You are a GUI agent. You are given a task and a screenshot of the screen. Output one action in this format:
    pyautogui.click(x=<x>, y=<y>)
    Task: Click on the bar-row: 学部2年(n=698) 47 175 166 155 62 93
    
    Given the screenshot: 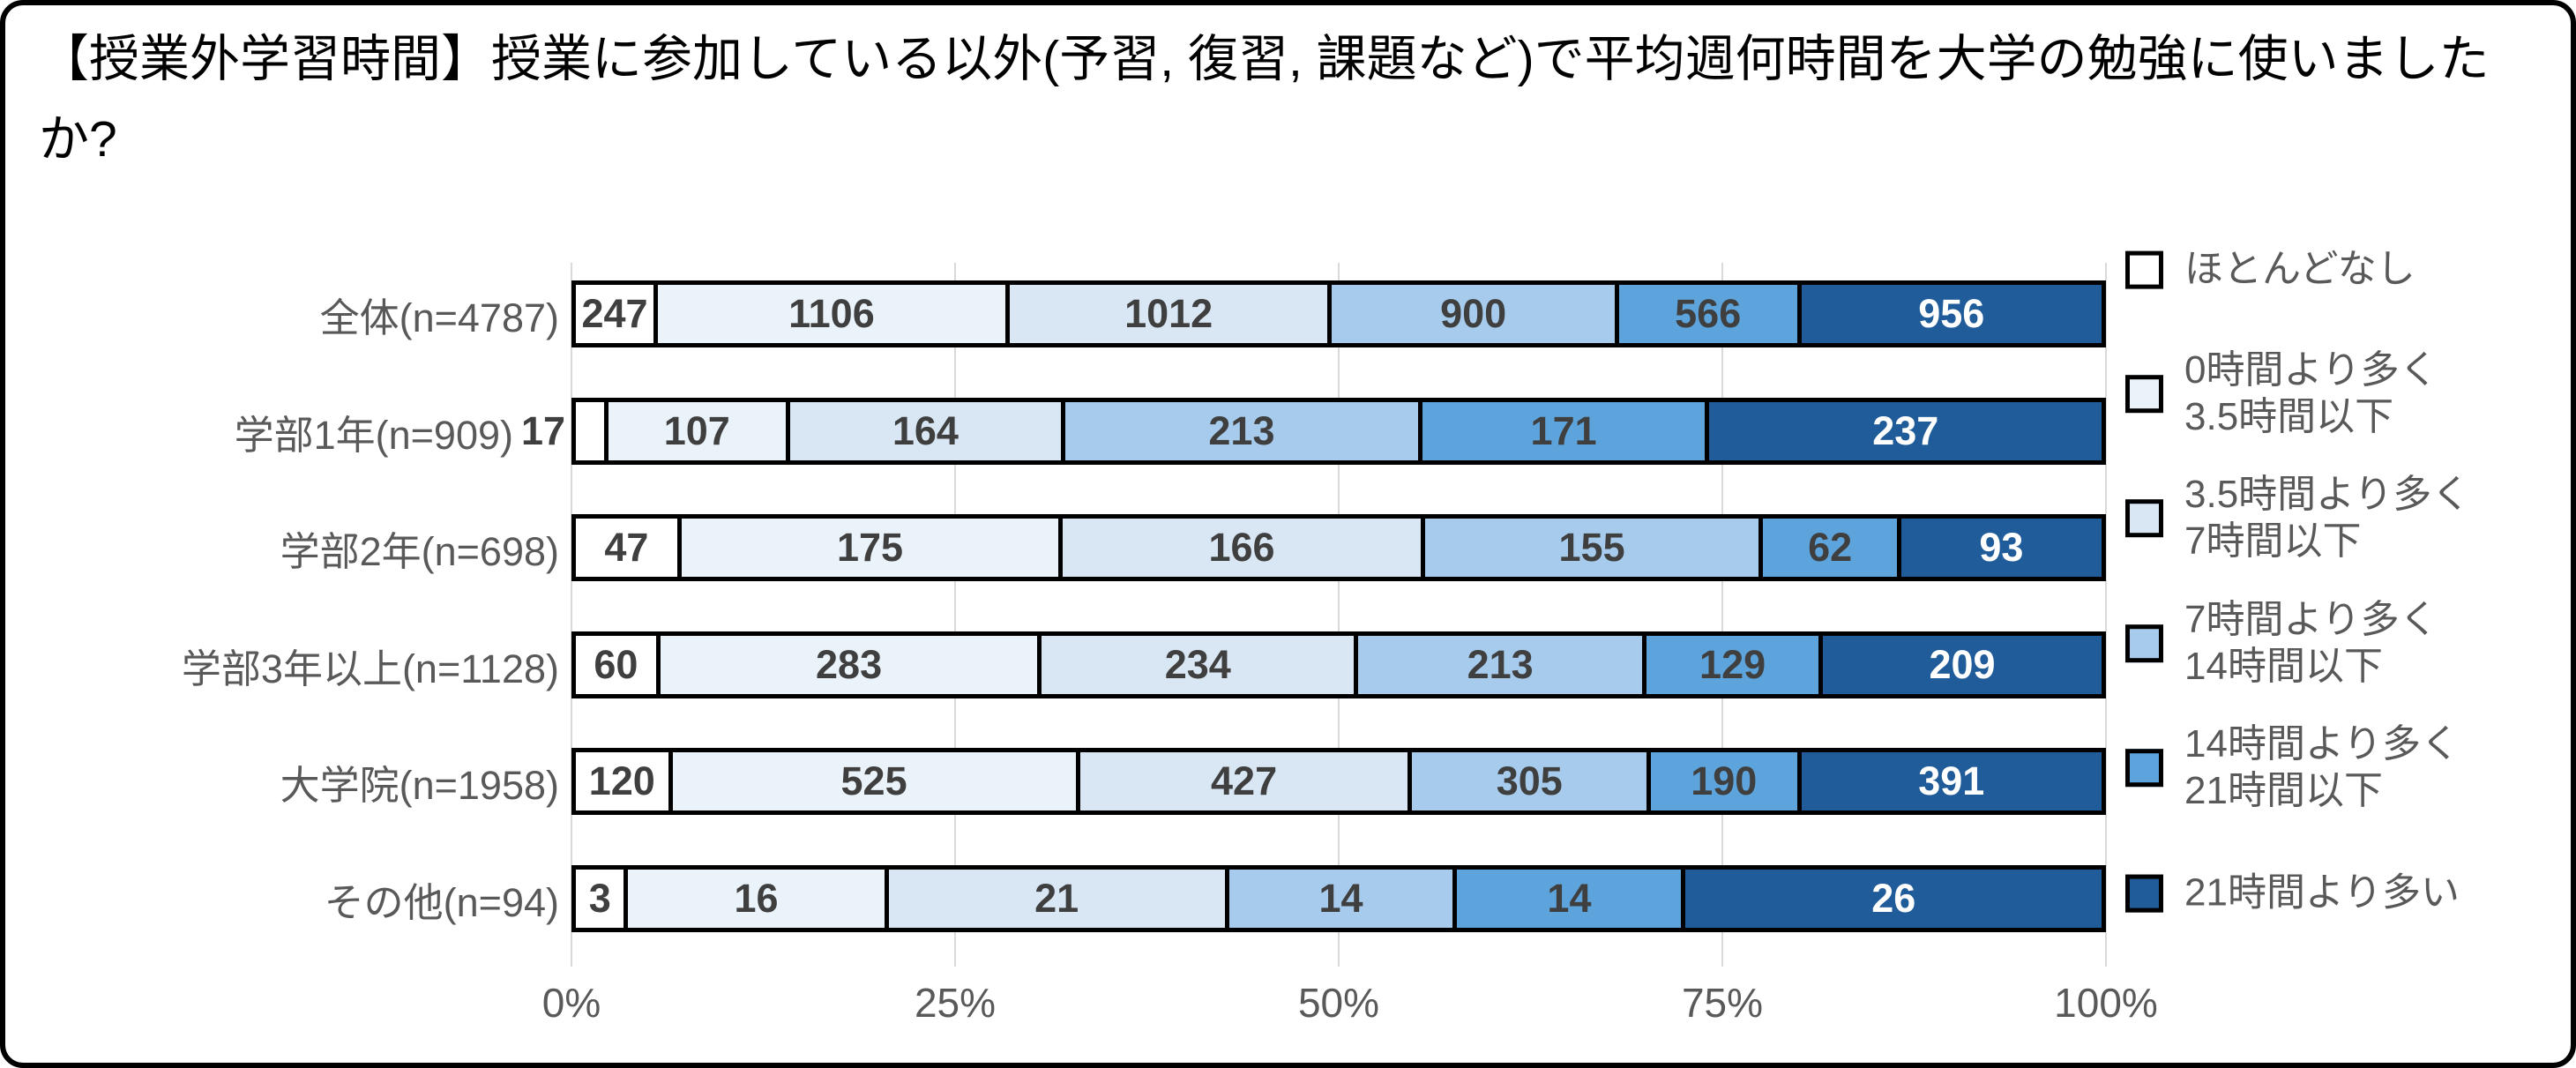 What is the action you would take?
    pyautogui.click(x=1193, y=547)
    